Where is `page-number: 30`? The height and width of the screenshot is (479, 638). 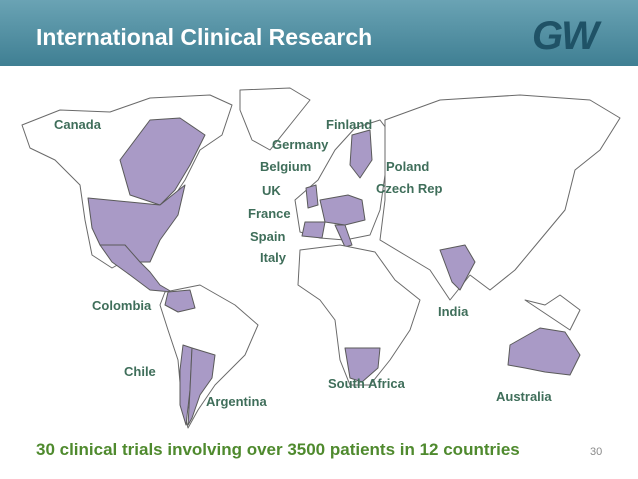 page-number: 30 is located at coordinates (596, 452).